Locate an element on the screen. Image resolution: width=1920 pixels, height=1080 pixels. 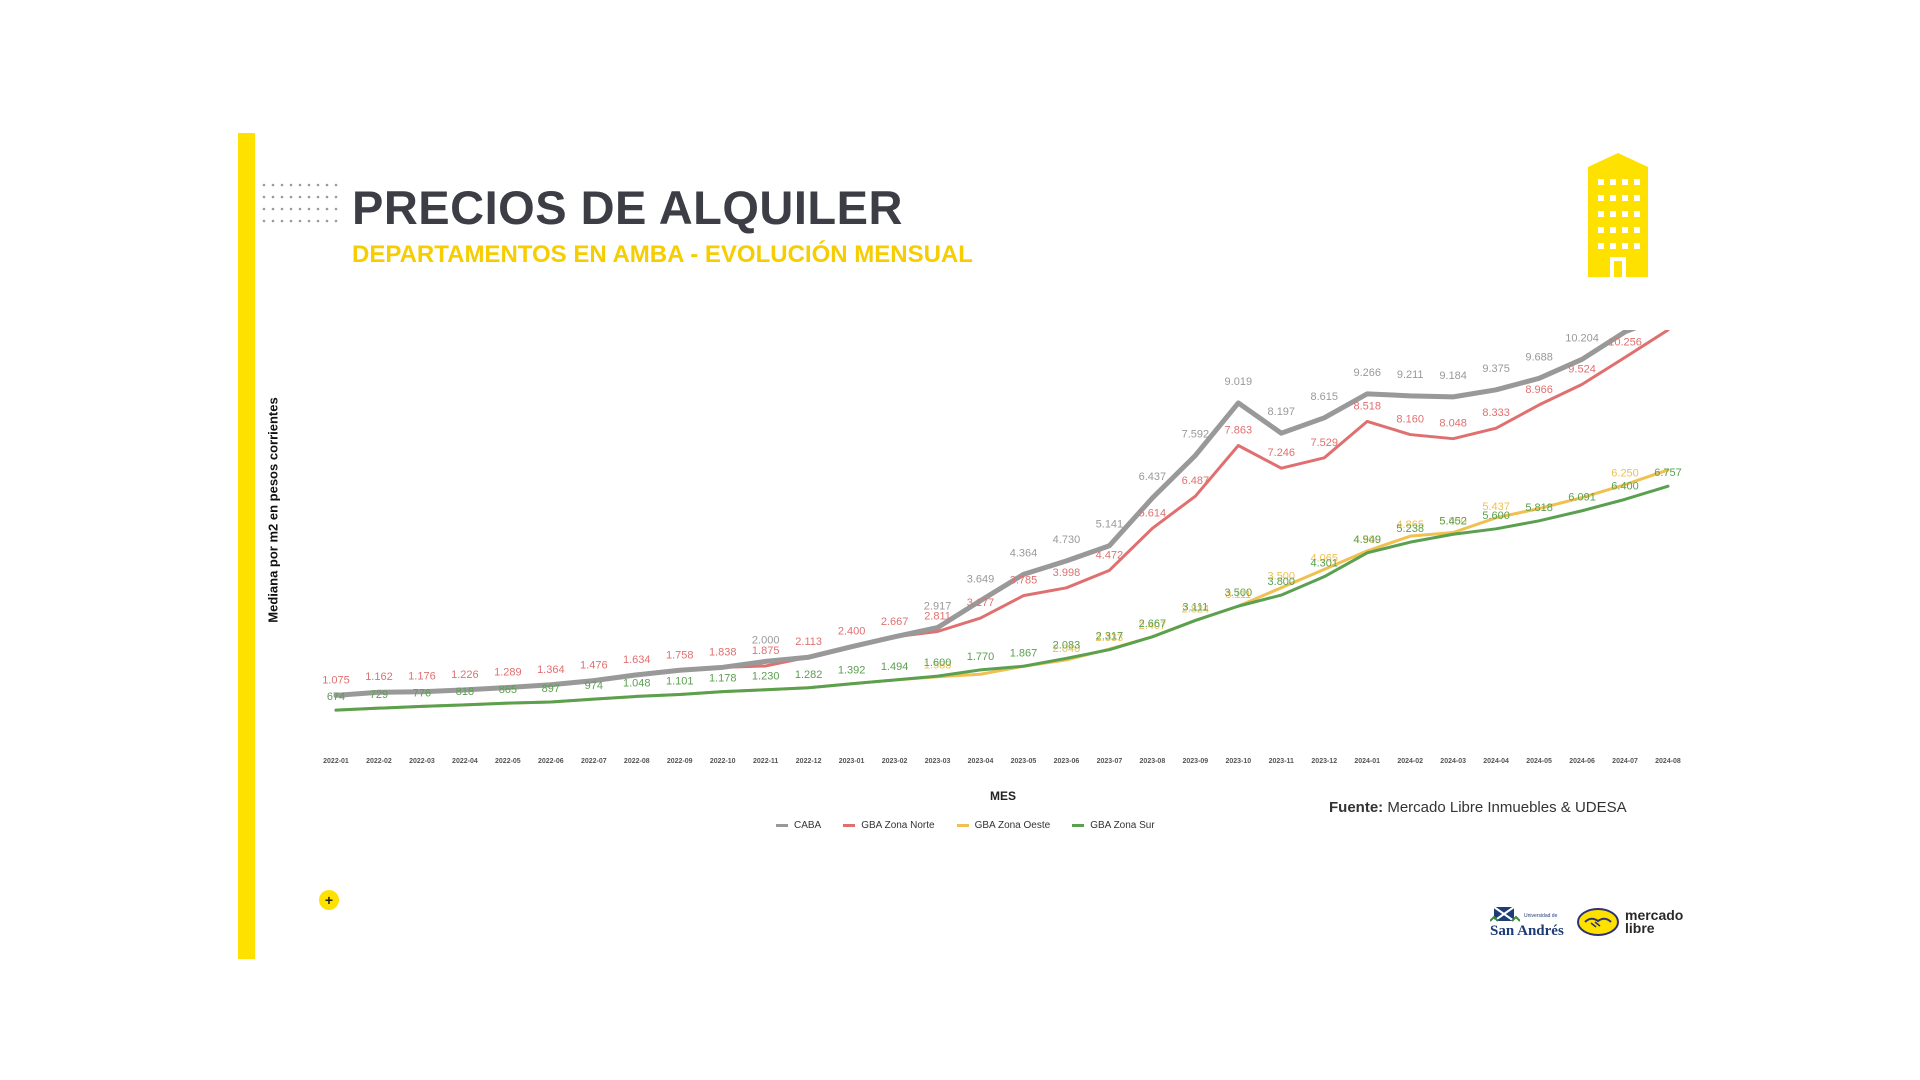
series-line-gba-zona-sur is located at coordinates (1002, 598).